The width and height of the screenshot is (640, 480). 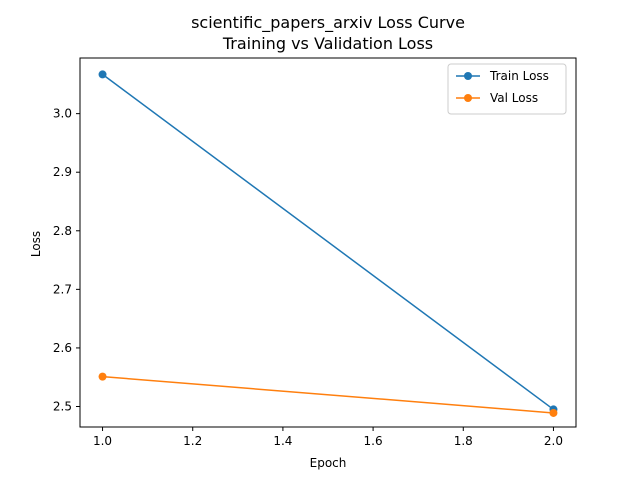 I want to click on train-loss-legend-label: Train Loss, so click(x=519, y=76).